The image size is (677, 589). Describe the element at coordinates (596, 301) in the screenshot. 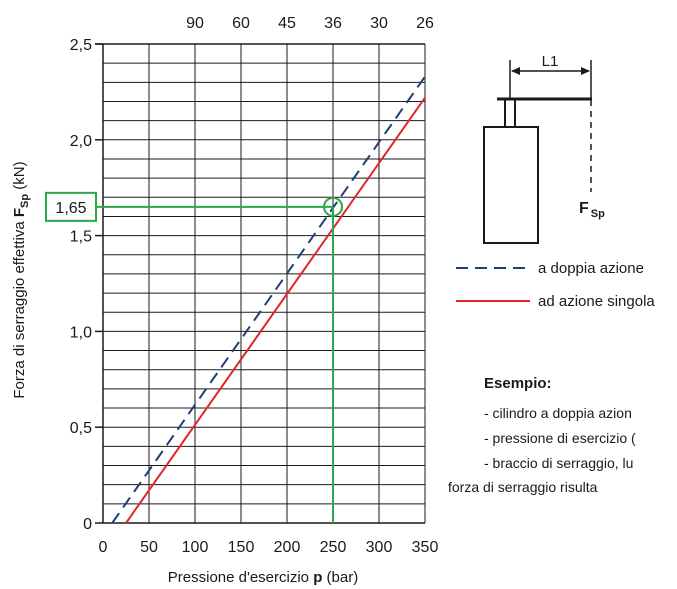

I see `legend-label-single-acting: ad azione singola` at that location.